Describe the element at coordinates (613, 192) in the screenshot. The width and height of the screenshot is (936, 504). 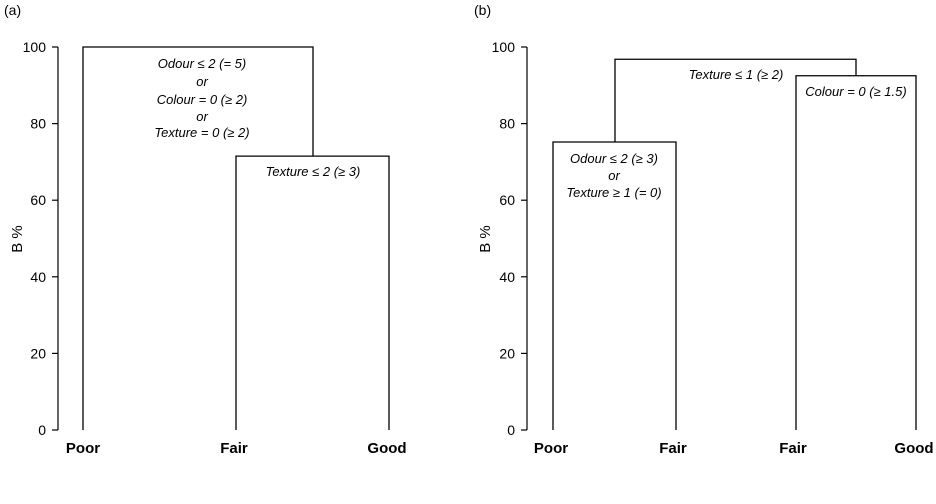
I see `split-text: Texture ≥ 1 (= 0)` at that location.